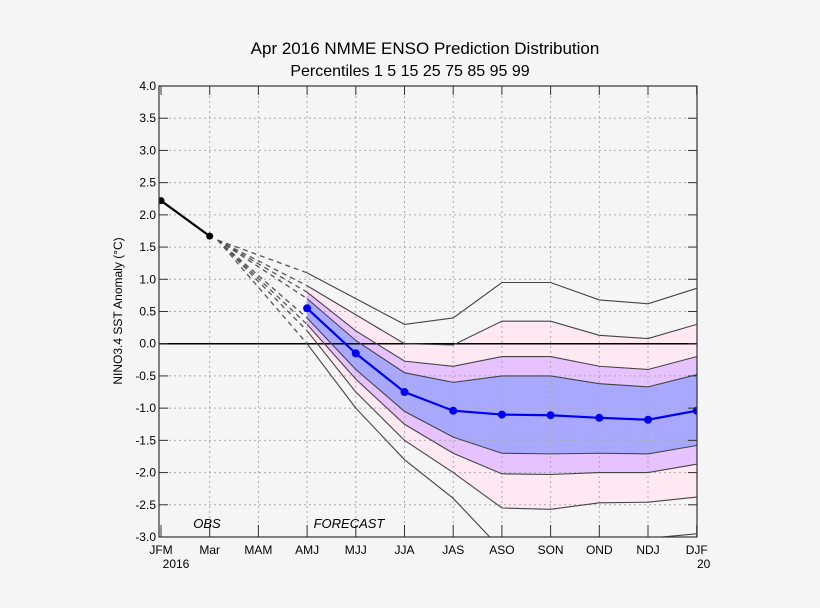 The image size is (820, 608). I want to click on percentile-line-p99, so click(501, 298).